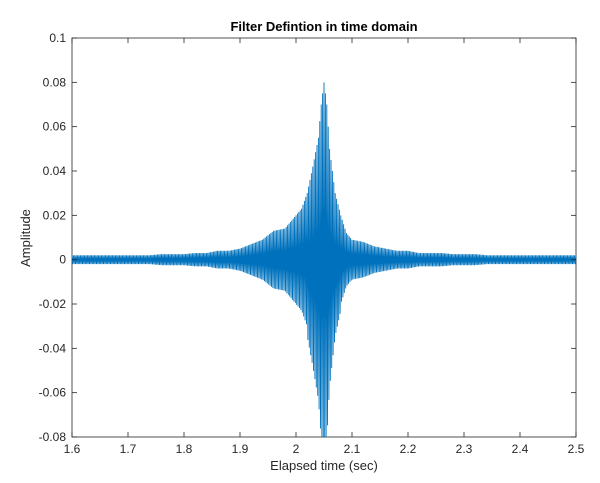  Describe the element at coordinates (576, 449) in the screenshot. I see `x-tick-label: 2.5` at that location.